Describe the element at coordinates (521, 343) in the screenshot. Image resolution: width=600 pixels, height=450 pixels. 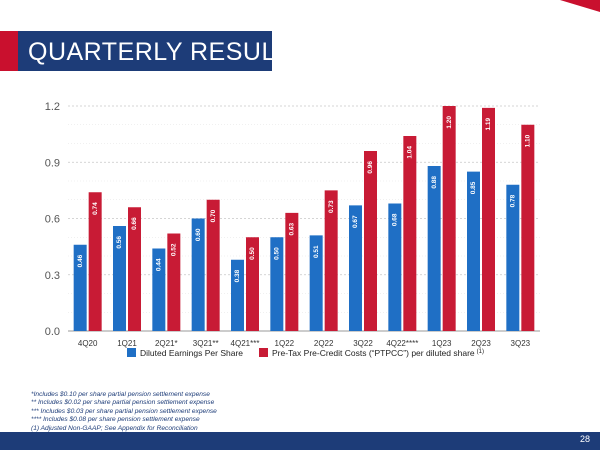
I see `x-tick-label: 3Q23` at that location.